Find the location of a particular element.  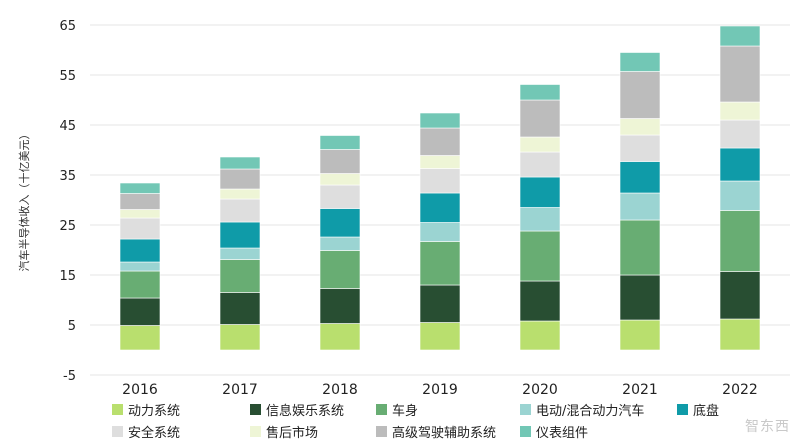

legend-label: 电动/混合动力汽车 is located at coordinates (590, 411).